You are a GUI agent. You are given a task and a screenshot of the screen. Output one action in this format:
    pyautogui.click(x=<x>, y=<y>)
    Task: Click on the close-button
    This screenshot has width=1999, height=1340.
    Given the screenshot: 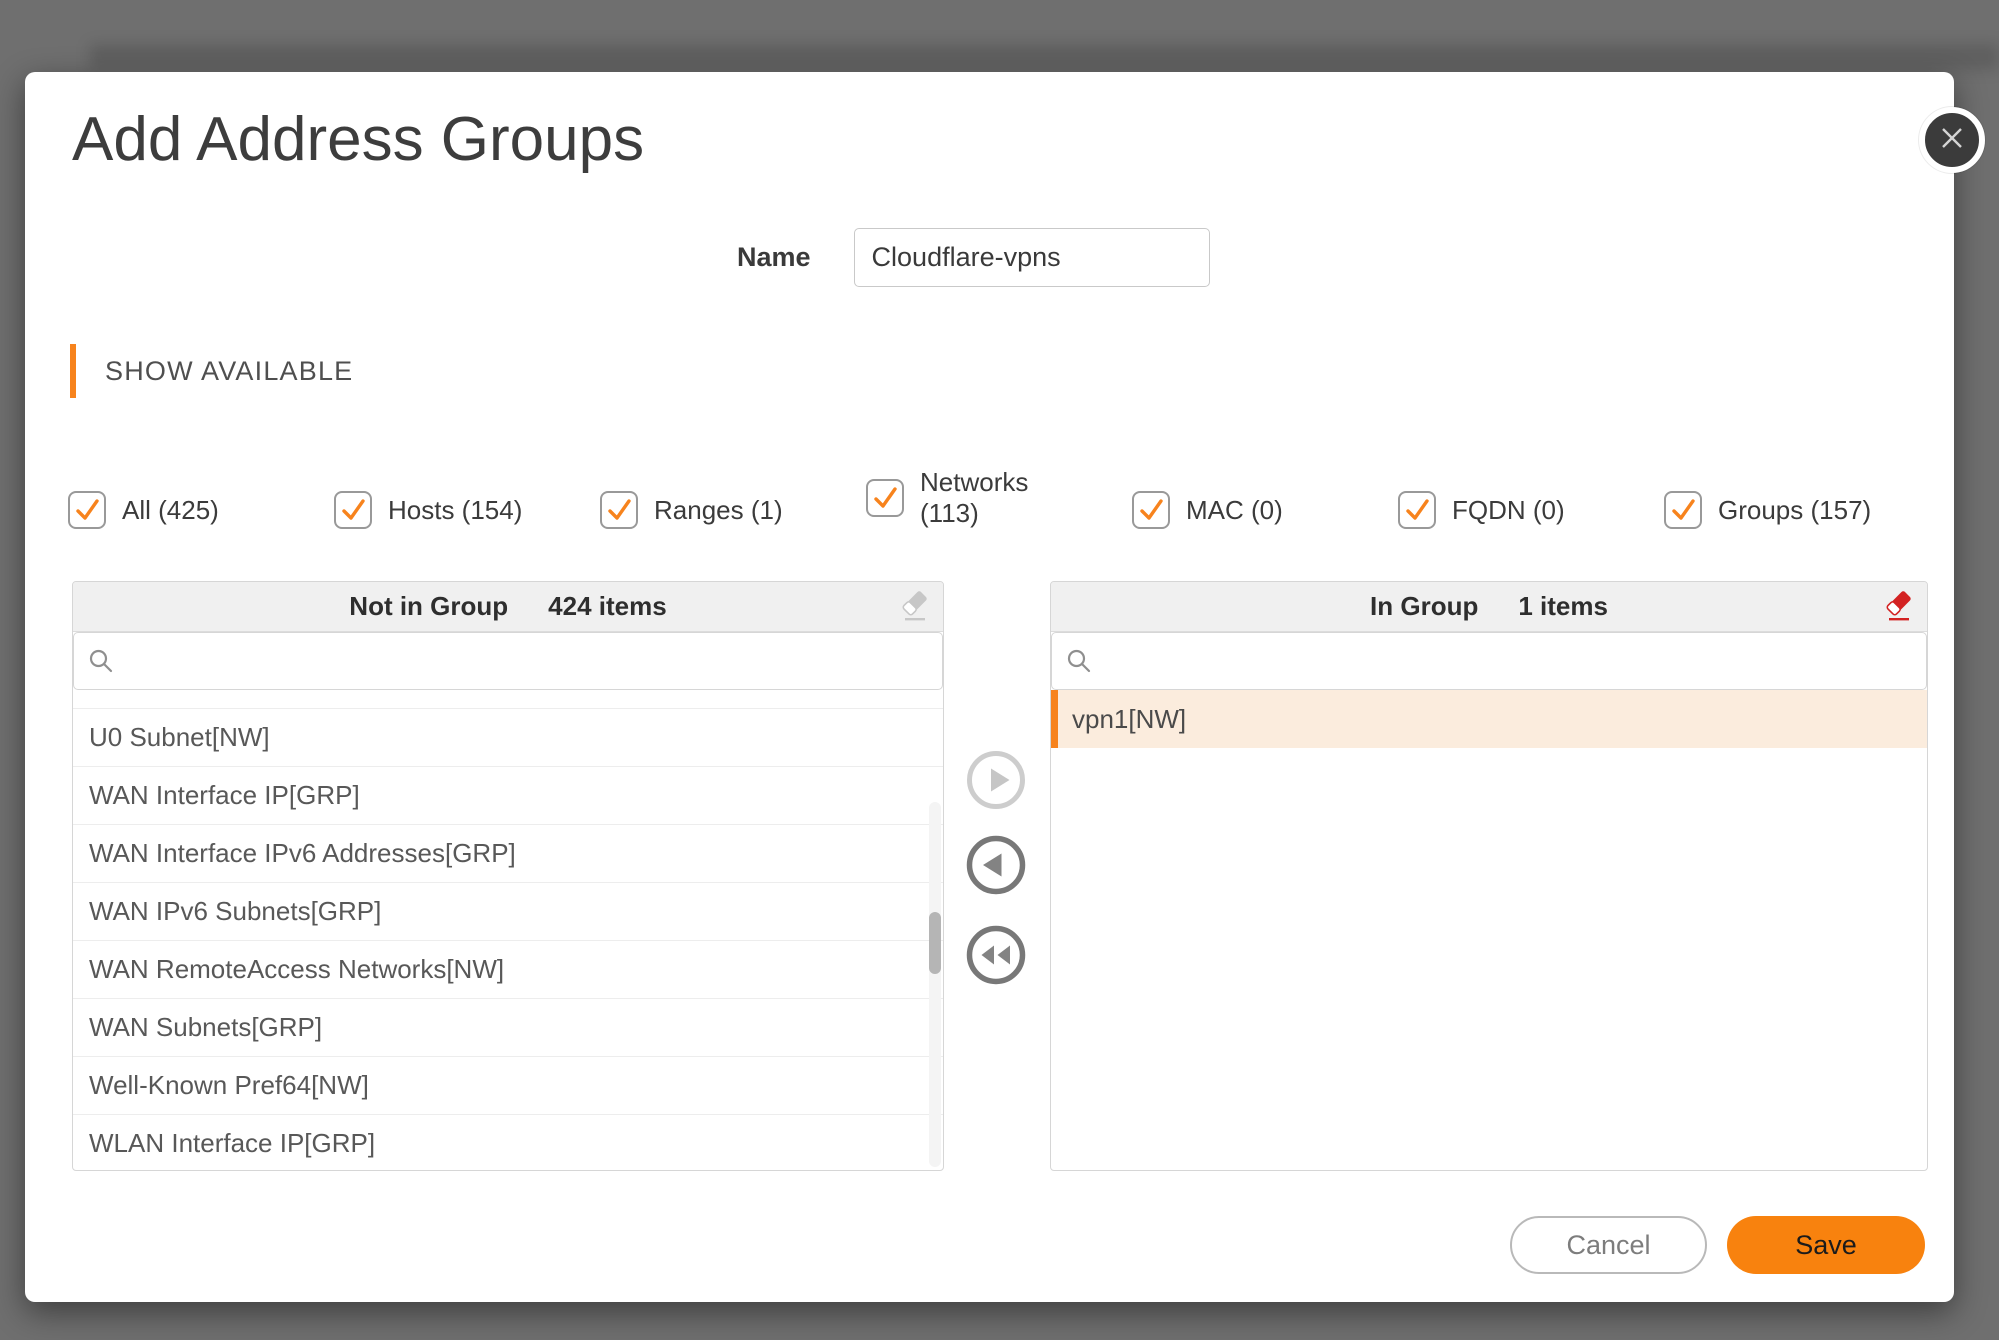 What is the action you would take?
    pyautogui.click(x=1952, y=140)
    